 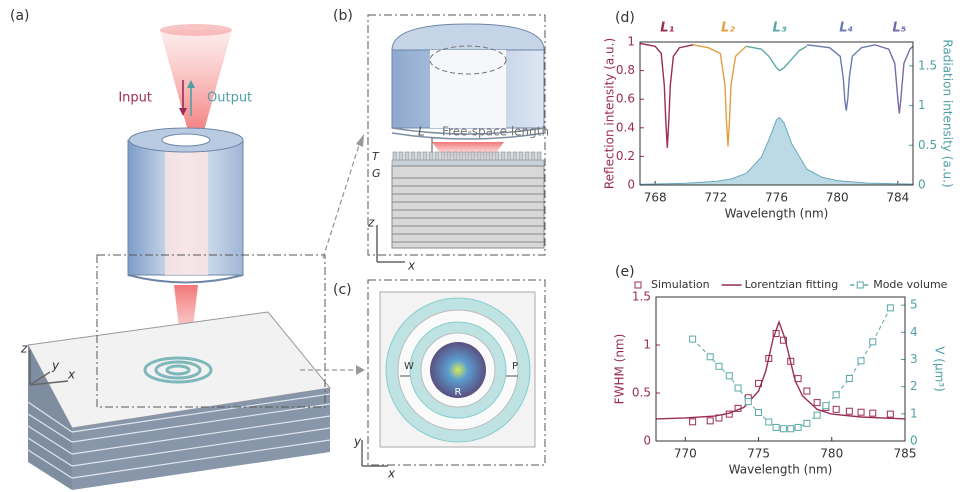 I want to click on zoom-arrows, so click(x=330, y=256).